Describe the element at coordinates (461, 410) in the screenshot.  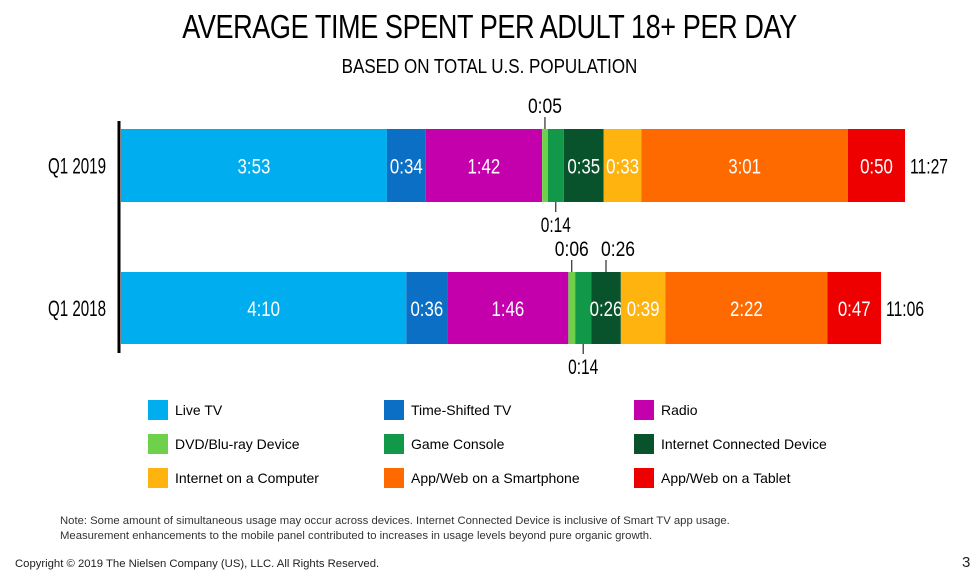
I see `legend-label: Time-Shifted TV` at that location.